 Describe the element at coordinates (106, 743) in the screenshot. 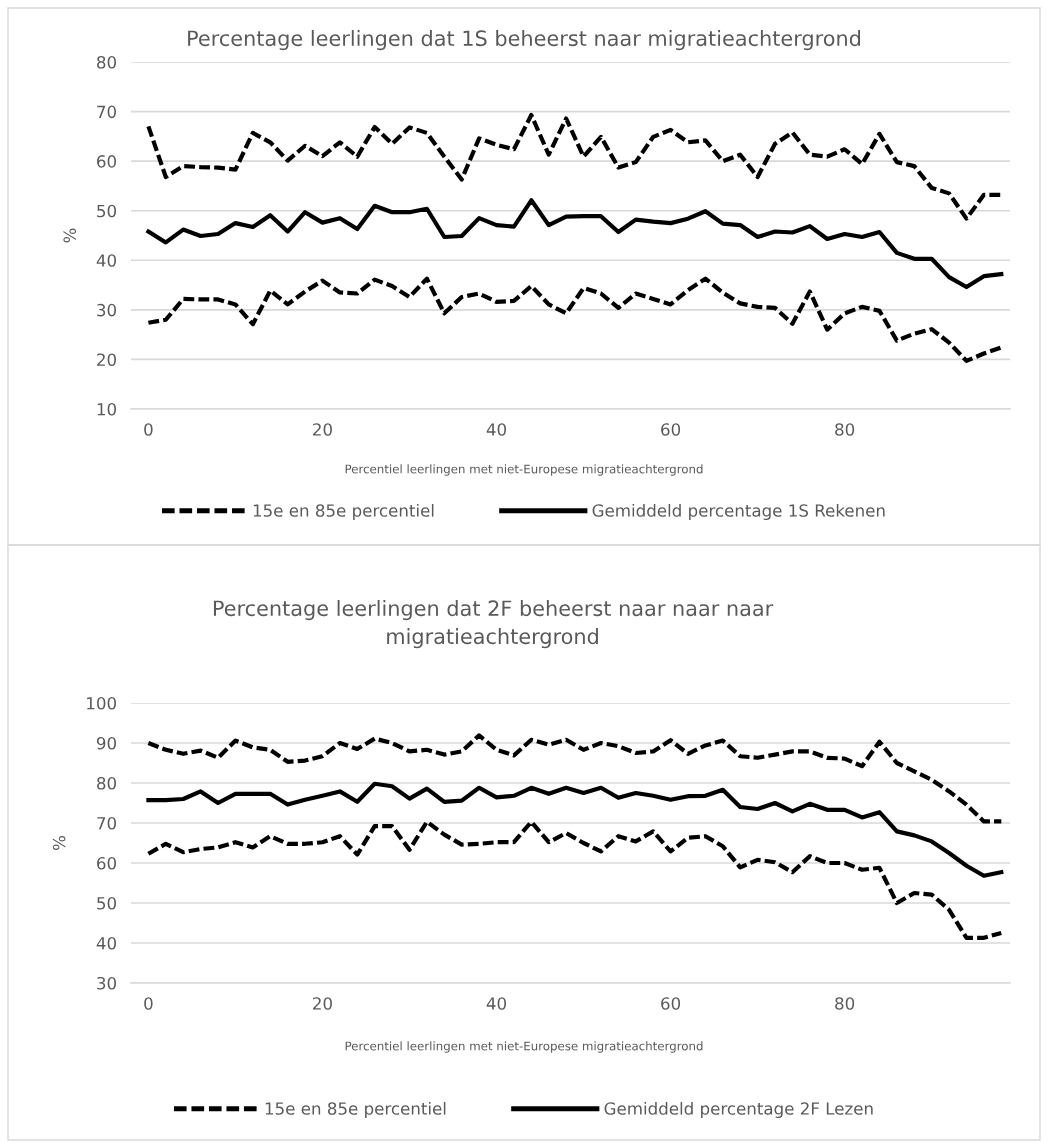

I see `y-tick-label: 90` at that location.